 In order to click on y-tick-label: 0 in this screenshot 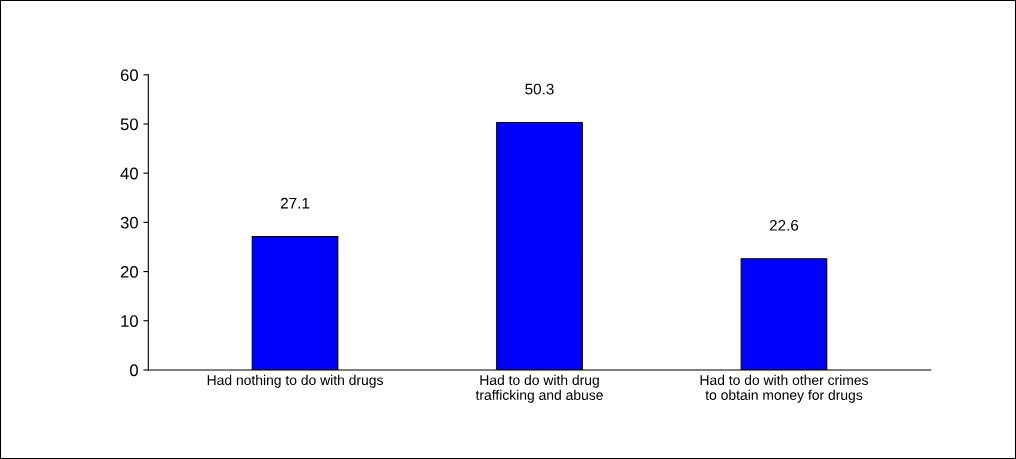, I will do `click(134, 370)`.